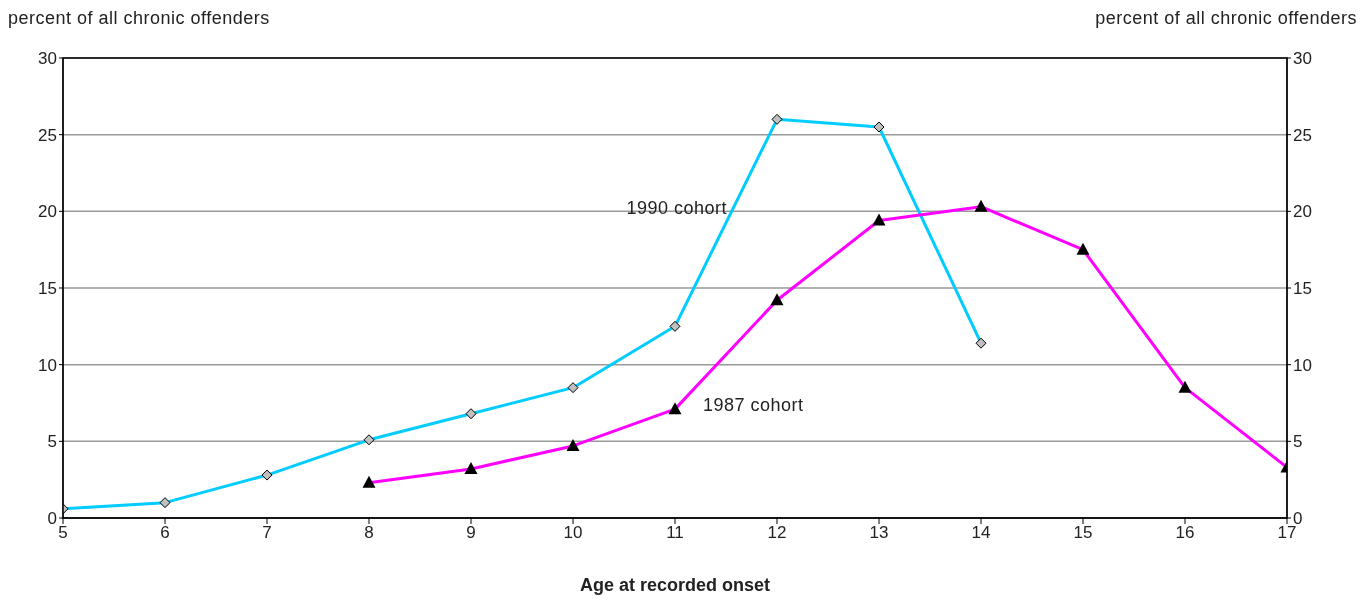 This screenshot has height=616, width=1365. Describe the element at coordinates (139, 18) in the screenshot. I see `y-axis-title: percent of all chronic offenders` at that location.